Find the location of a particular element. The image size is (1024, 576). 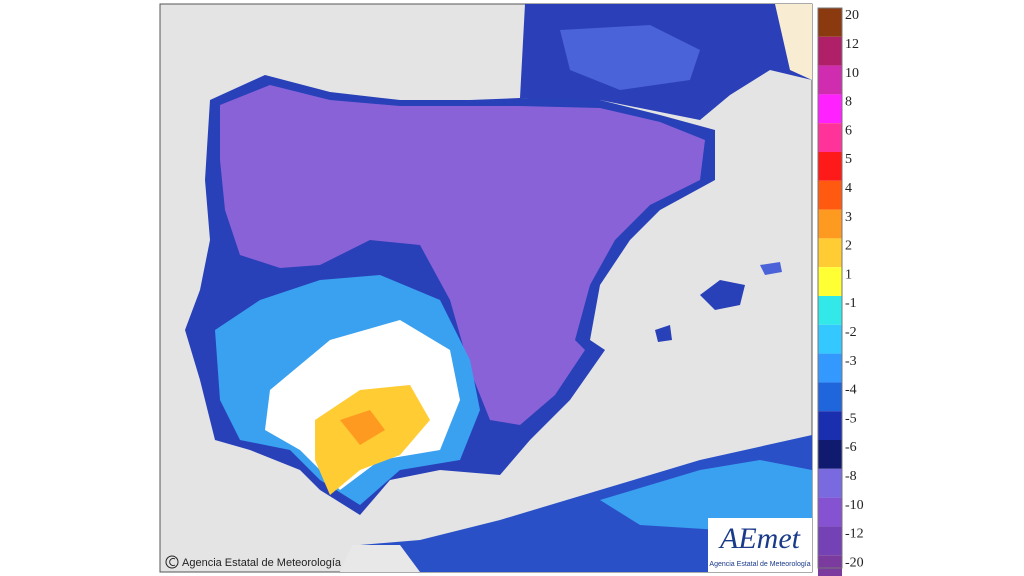

france-inner is located at coordinates (630, 57).